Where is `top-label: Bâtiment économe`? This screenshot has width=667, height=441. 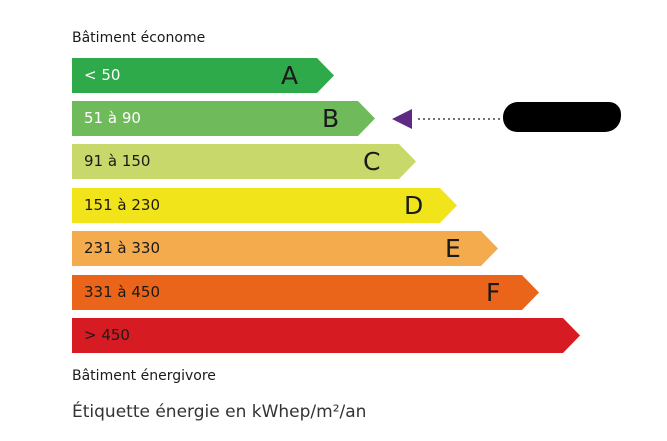 top-label: Bâtiment économe is located at coordinates (139, 38).